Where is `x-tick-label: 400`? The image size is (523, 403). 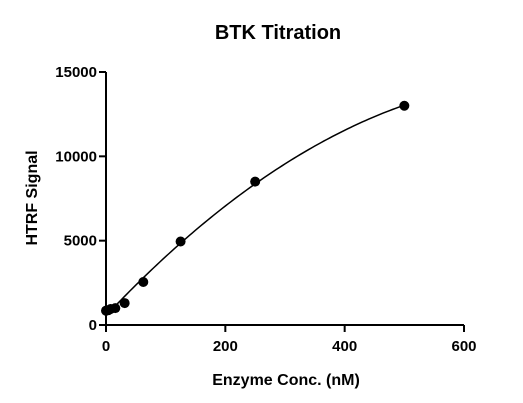 x-tick-label: 400 is located at coordinates (344, 346).